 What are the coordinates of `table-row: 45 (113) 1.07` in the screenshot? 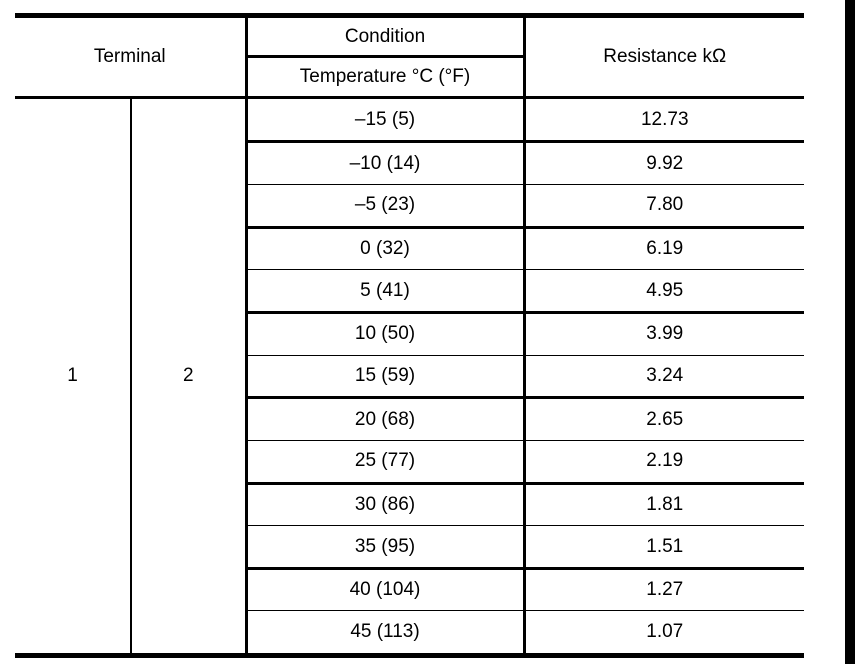 It's located at (409, 633).